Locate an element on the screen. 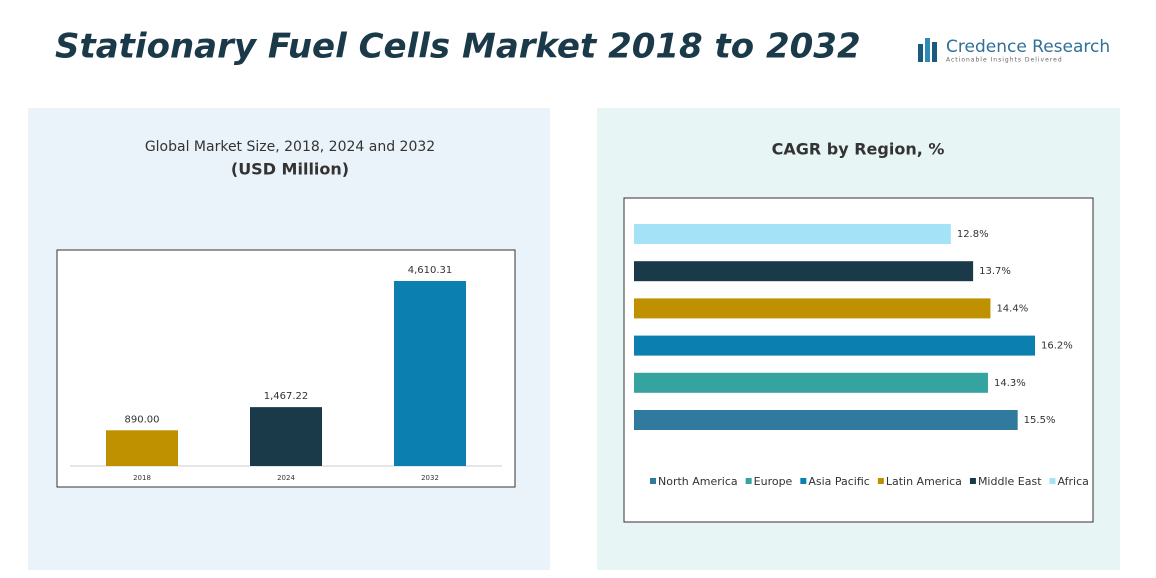 The width and height of the screenshot is (1156, 578). legend-label: Asia Pacific is located at coordinates (839, 481).